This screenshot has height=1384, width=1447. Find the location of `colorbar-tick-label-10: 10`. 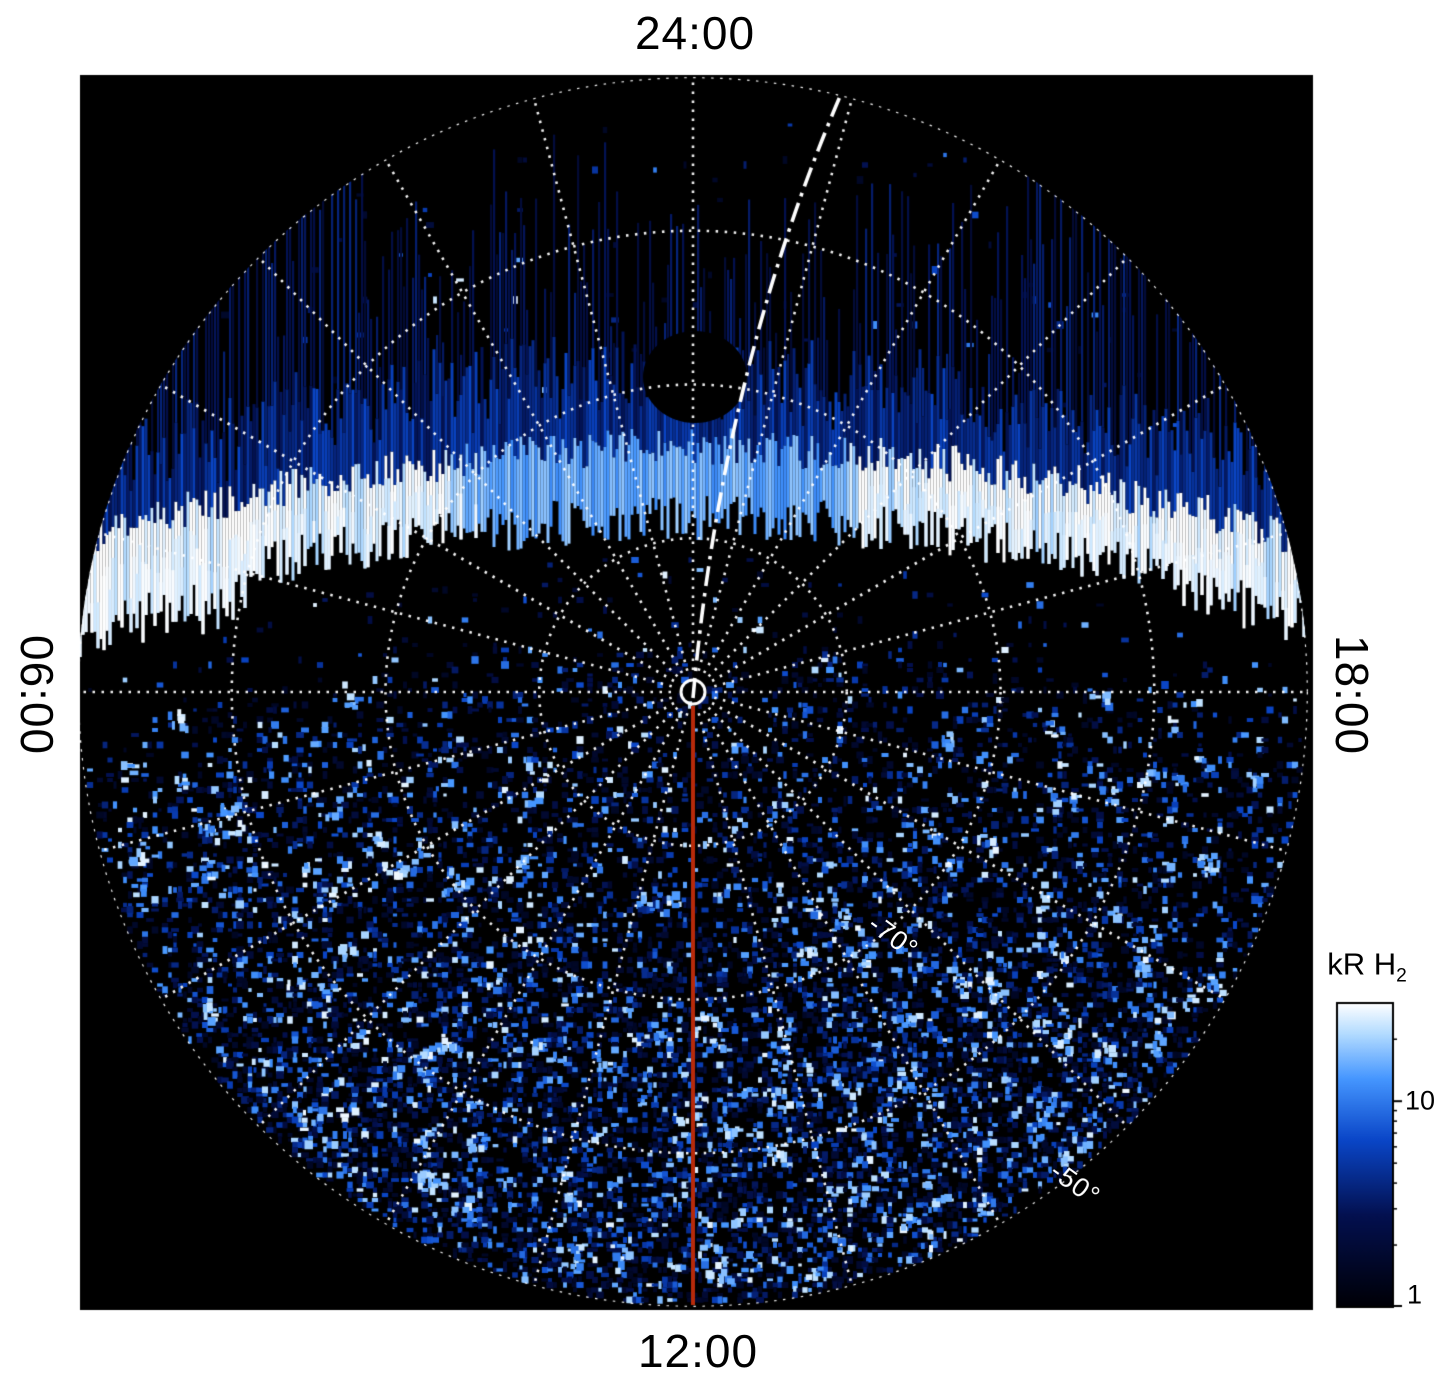

colorbar-tick-label-10: 10 is located at coordinates (1420, 1100).